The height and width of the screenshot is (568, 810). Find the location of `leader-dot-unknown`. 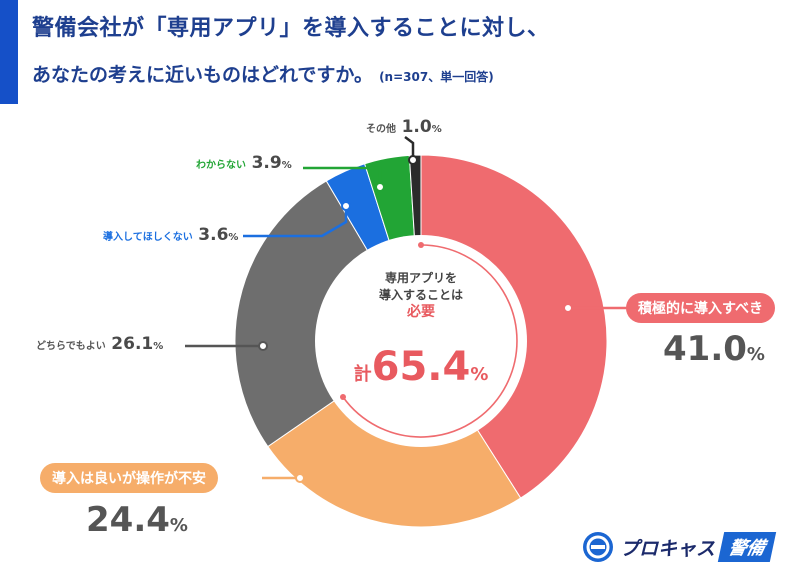

leader-dot-unknown is located at coordinates (380, 187).